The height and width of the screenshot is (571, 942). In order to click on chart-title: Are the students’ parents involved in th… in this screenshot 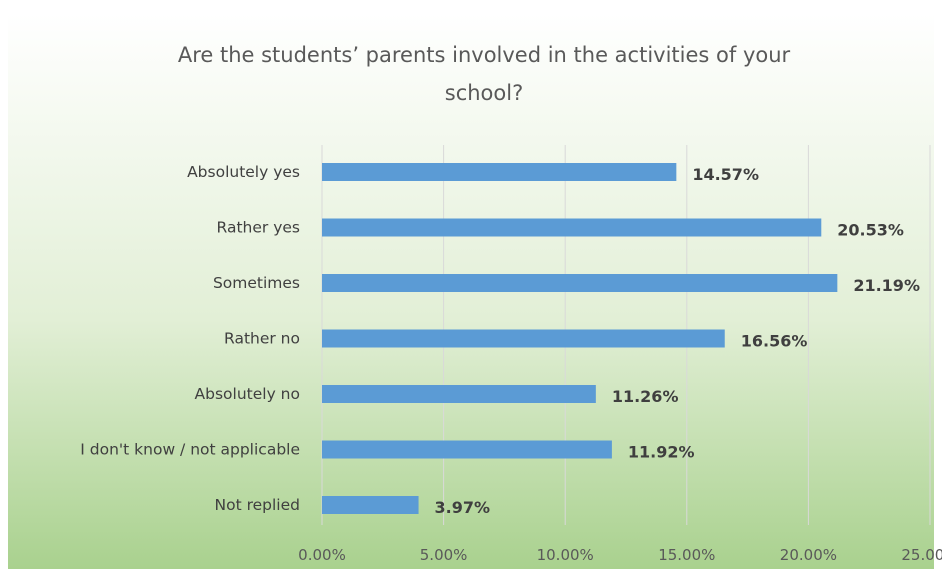, I will do `click(484, 74)`.